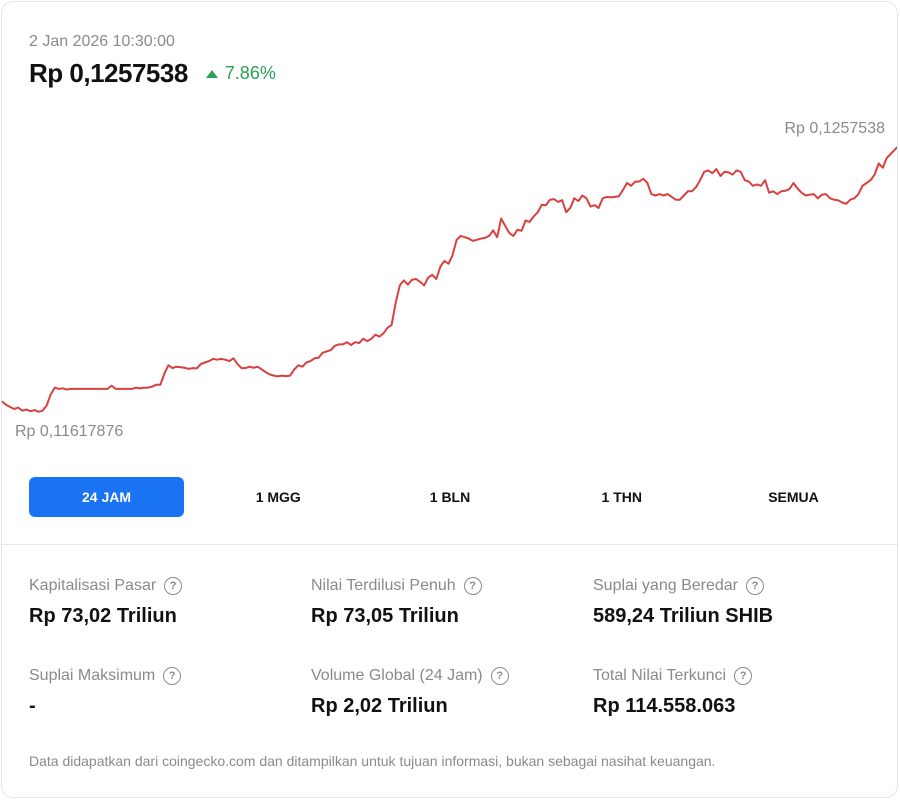 The image size is (900, 800). What do you see at coordinates (92, 675) in the screenshot?
I see `stat-label: Suplai Maksimum` at bounding box center [92, 675].